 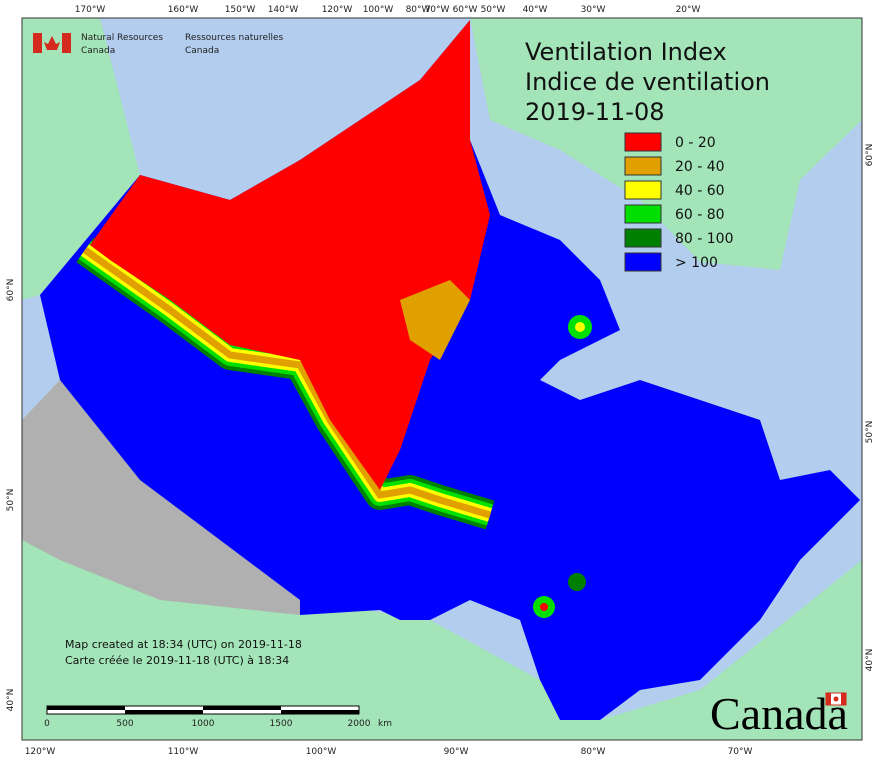 I want to click on scale-label: 2000, so click(x=359, y=724).